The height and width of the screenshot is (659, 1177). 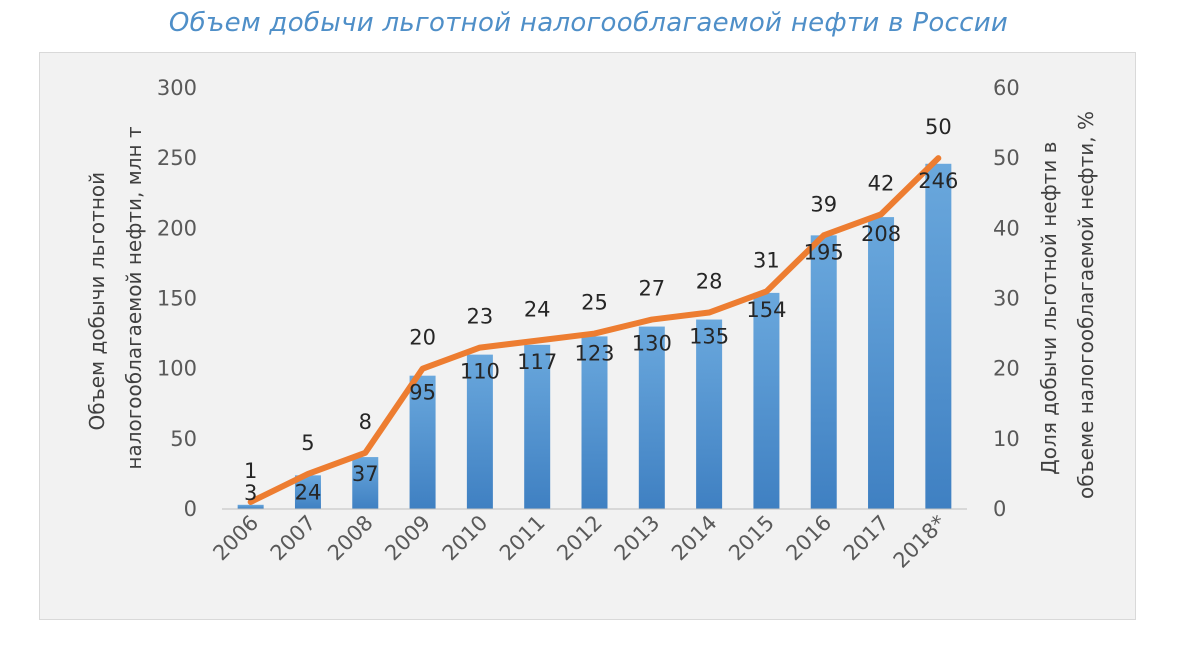 What do you see at coordinates (866, 538) in the screenshot?
I see `x-tick-2017: 2017` at bounding box center [866, 538].